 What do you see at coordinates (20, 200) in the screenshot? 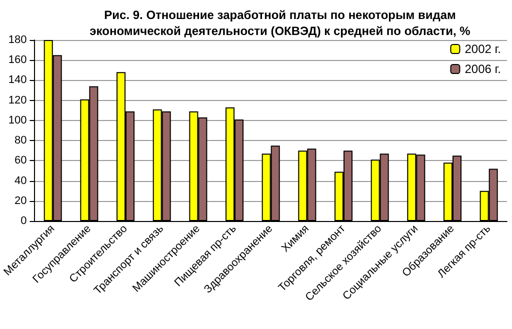
I see `y-tick-label: 20` at bounding box center [20, 200].